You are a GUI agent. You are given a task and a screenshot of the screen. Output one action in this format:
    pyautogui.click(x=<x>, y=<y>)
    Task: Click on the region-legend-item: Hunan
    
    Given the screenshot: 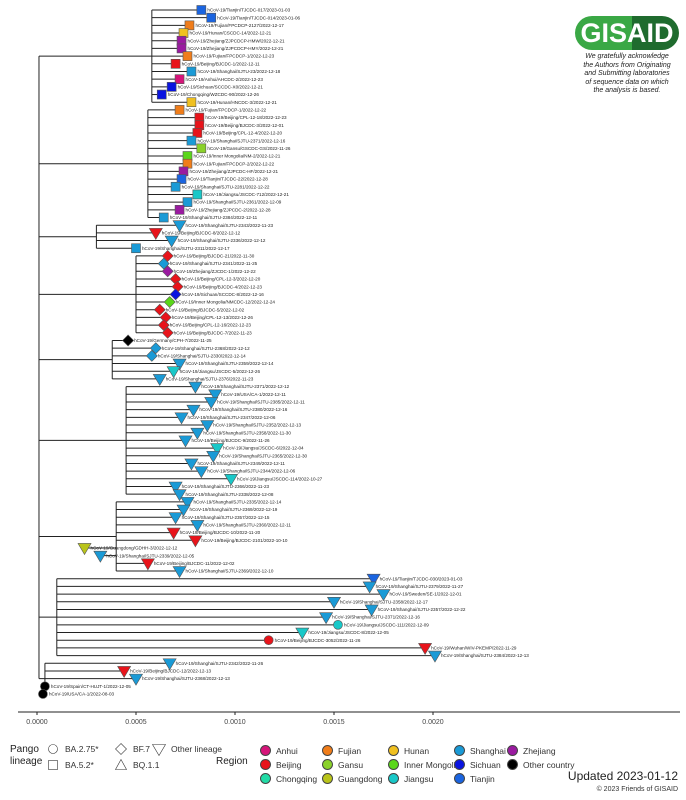 What is the action you would take?
    pyautogui.click(x=408, y=750)
    